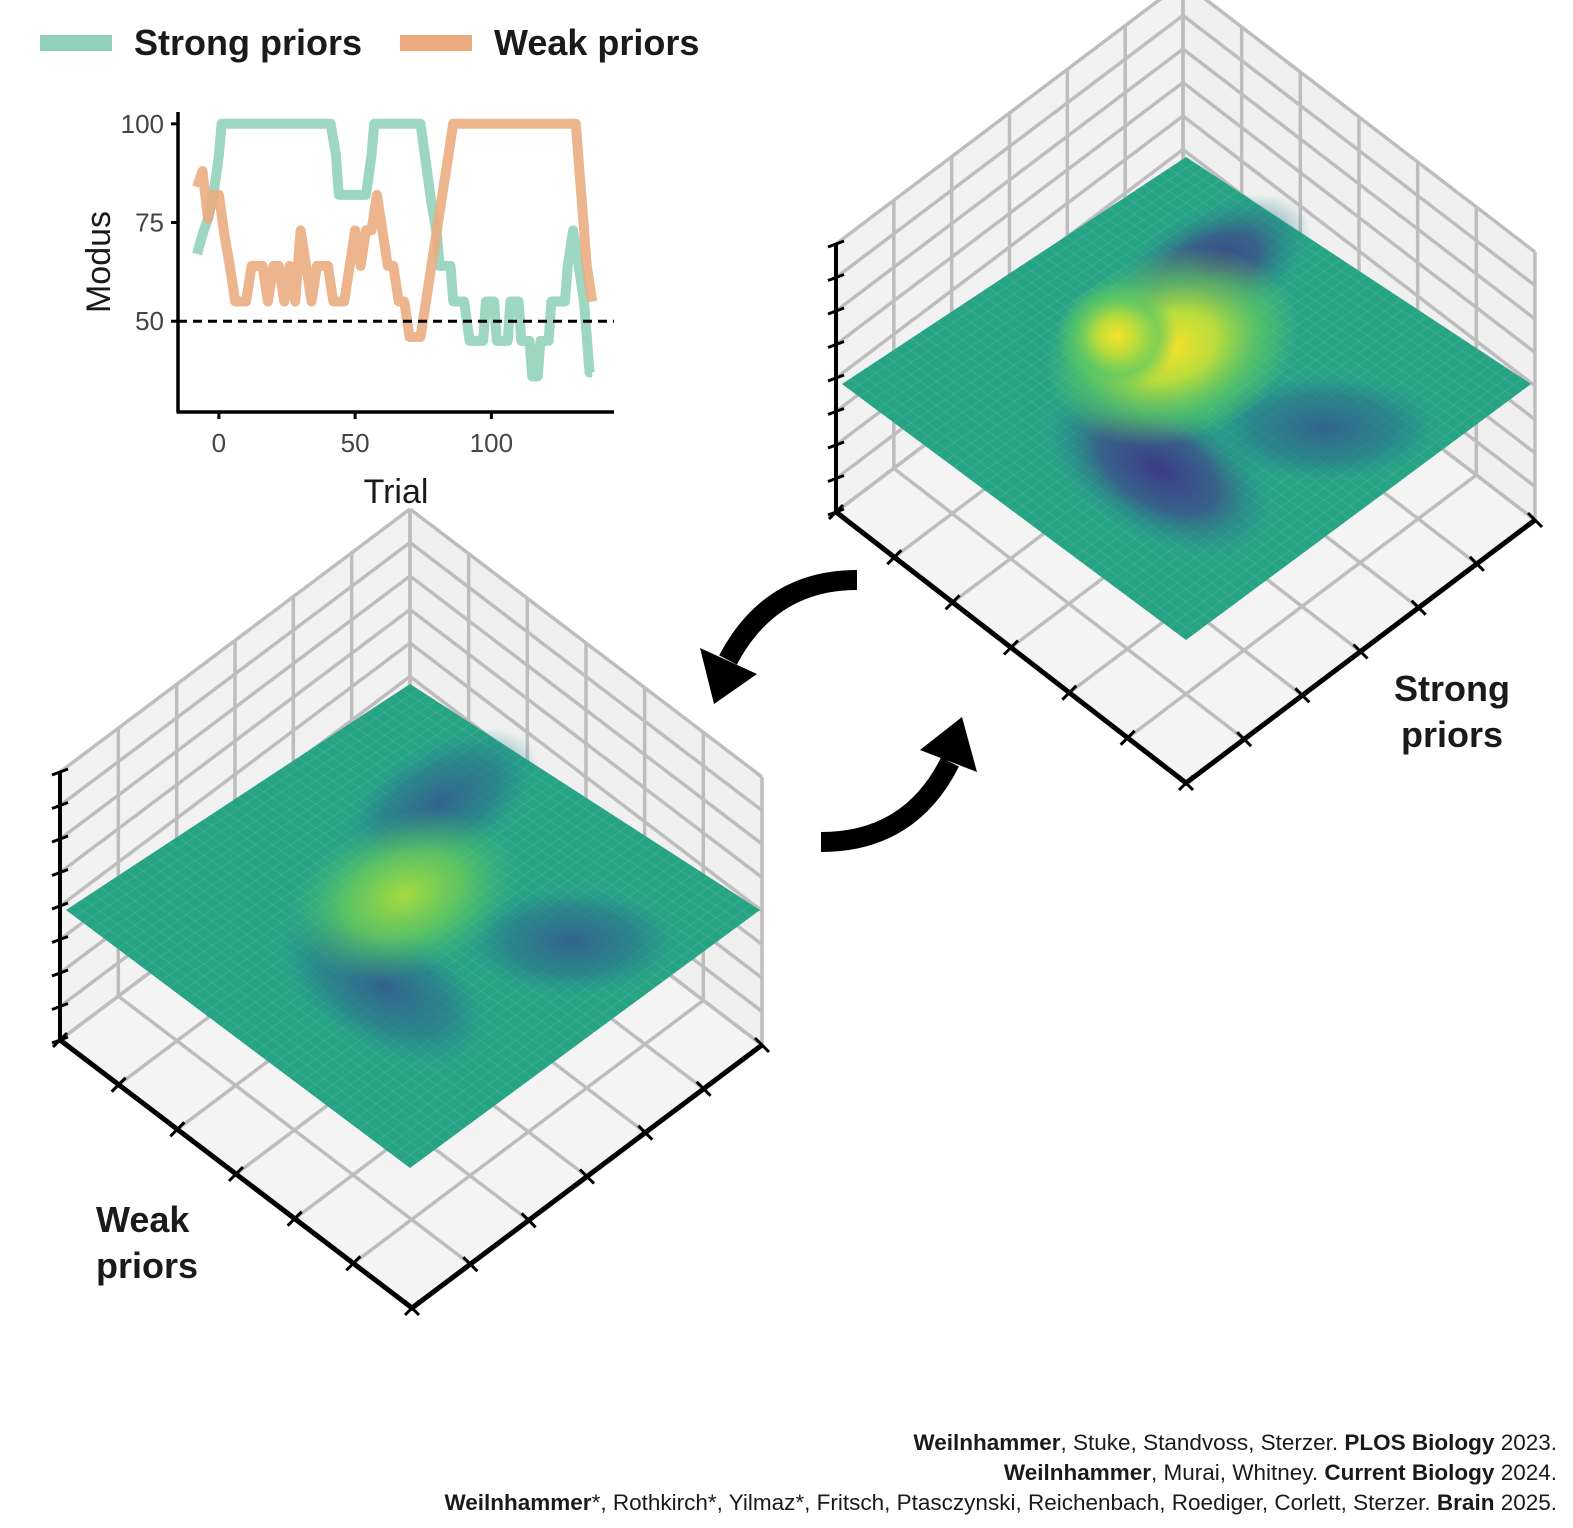 This screenshot has width=1573, height=1528. What do you see at coordinates (1452, 688) in the screenshot?
I see `strong-priors-label-line-1: Strong` at bounding box center [1452, 688].